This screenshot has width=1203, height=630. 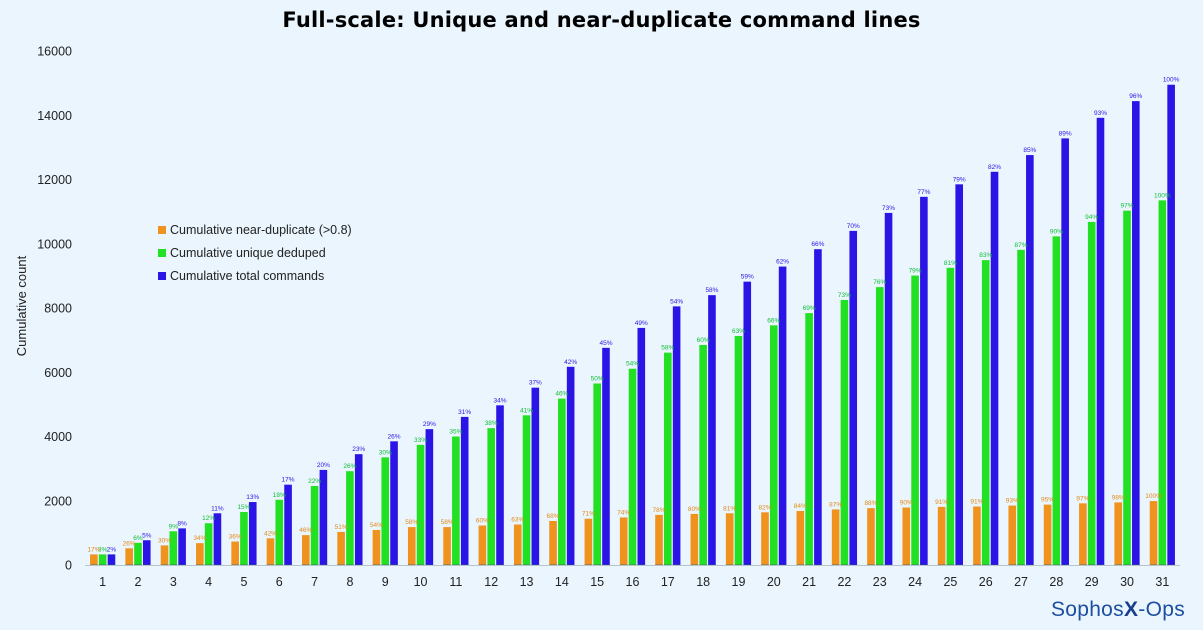 What do you see at coordinates (588, 514) in the screenshot?
I see `bar-data-label: 71%` at bounding box center [588, 514].